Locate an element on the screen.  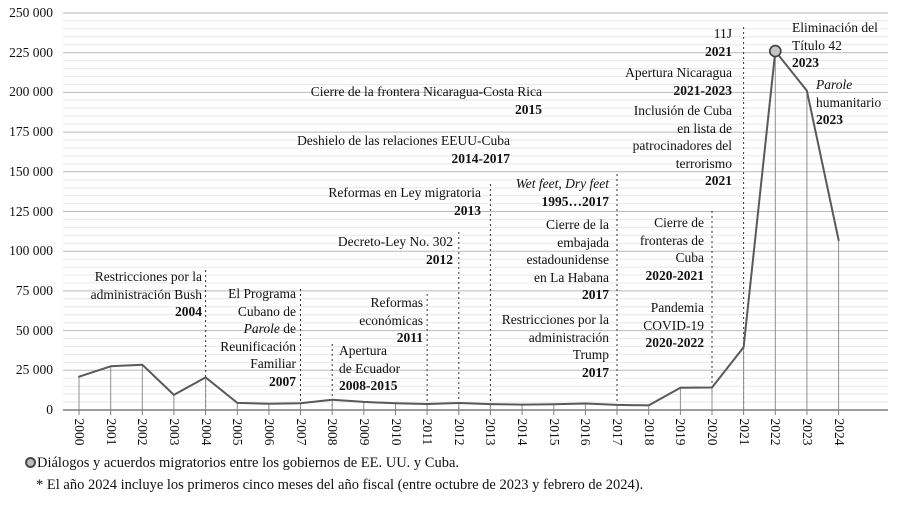
annotation-line: en lista de is located at coordinates (704, 128).